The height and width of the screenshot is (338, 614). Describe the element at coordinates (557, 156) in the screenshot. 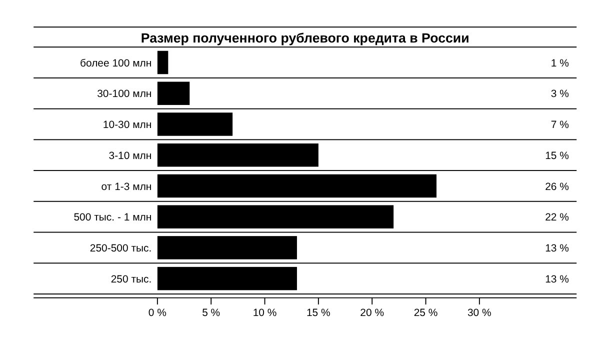

I see `data-label: 15 %` at that location.